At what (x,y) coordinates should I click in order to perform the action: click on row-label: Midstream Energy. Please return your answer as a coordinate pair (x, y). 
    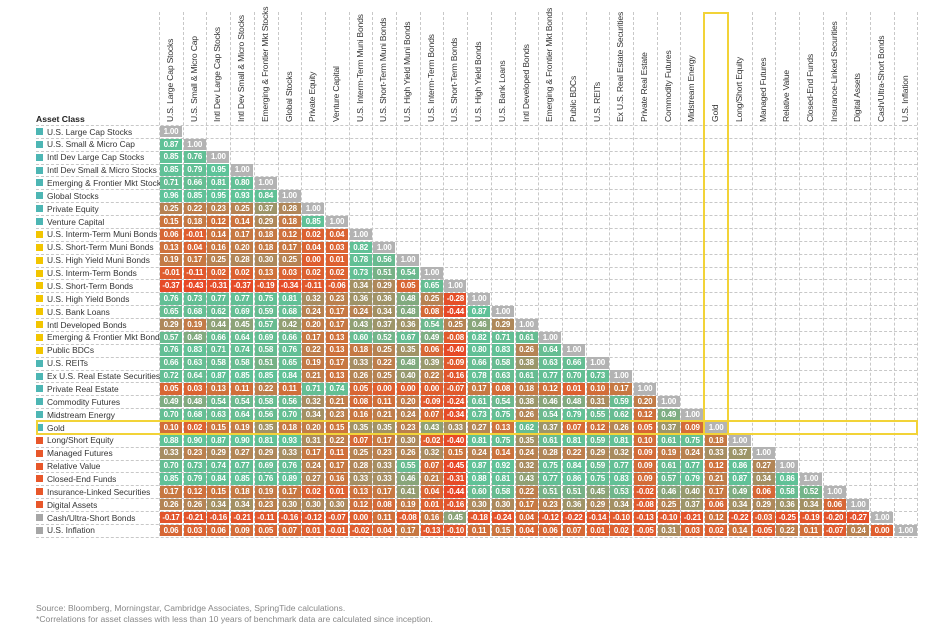
    Looking at the image, I should click on (81, 414).